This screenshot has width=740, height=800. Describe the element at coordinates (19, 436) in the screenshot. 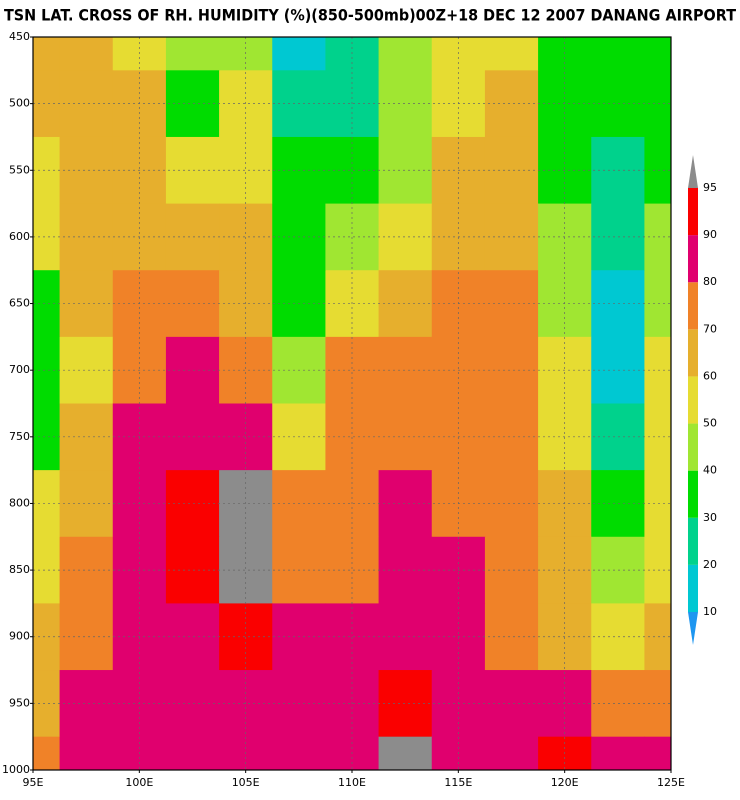

I see `y-tick-label: 750` at that location.